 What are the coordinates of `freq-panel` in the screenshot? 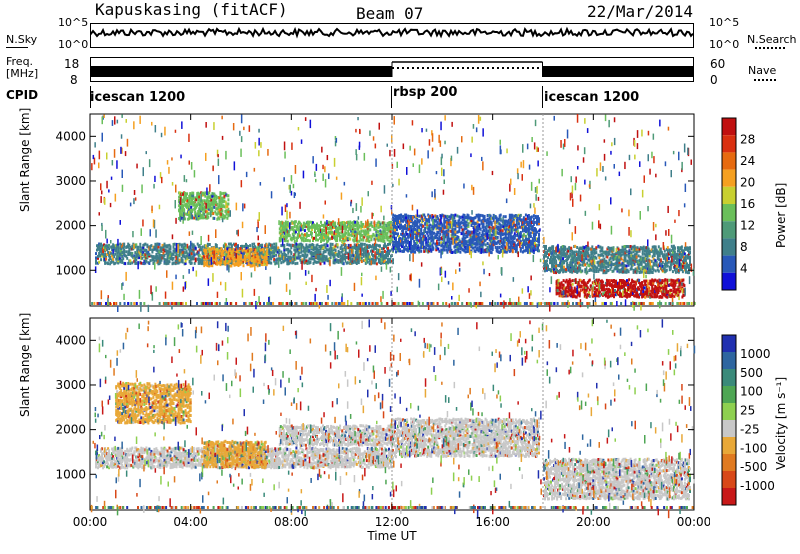 It's located at (392, 69).